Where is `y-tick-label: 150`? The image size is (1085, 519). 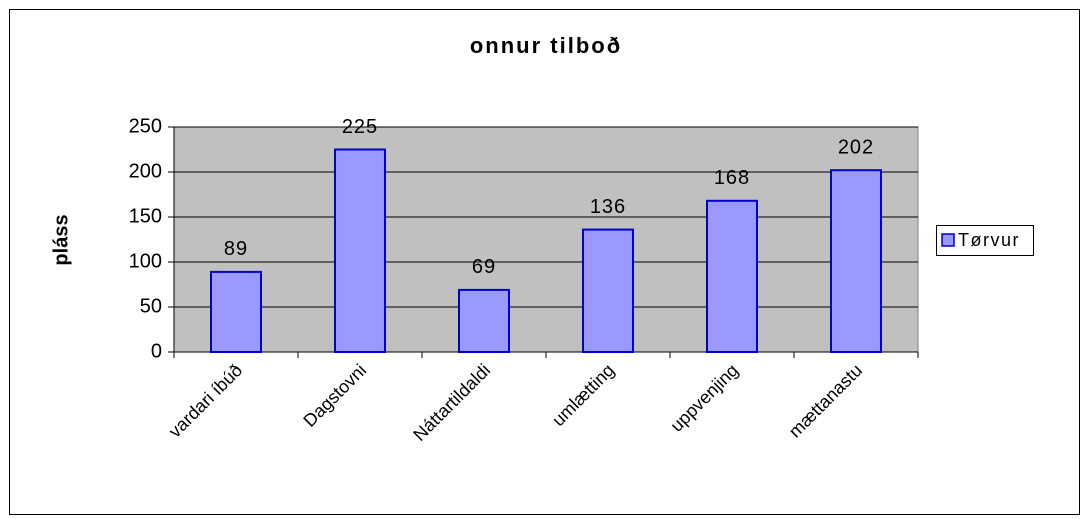 y-tick-label: 150 is located at coordinates (145, 216).